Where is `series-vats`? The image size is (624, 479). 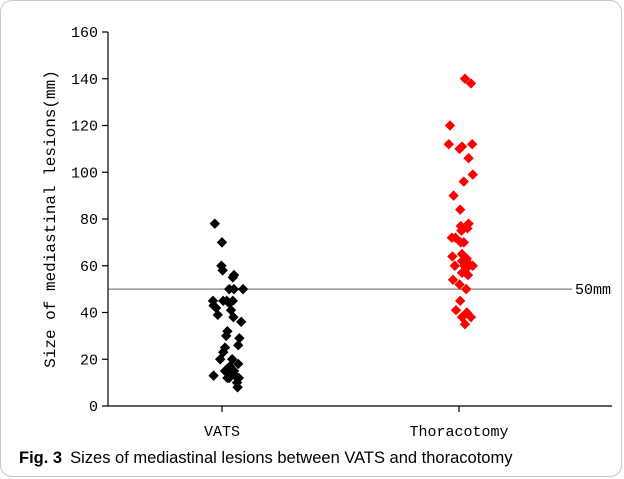 series-vats is located at coordinates (228, 305).